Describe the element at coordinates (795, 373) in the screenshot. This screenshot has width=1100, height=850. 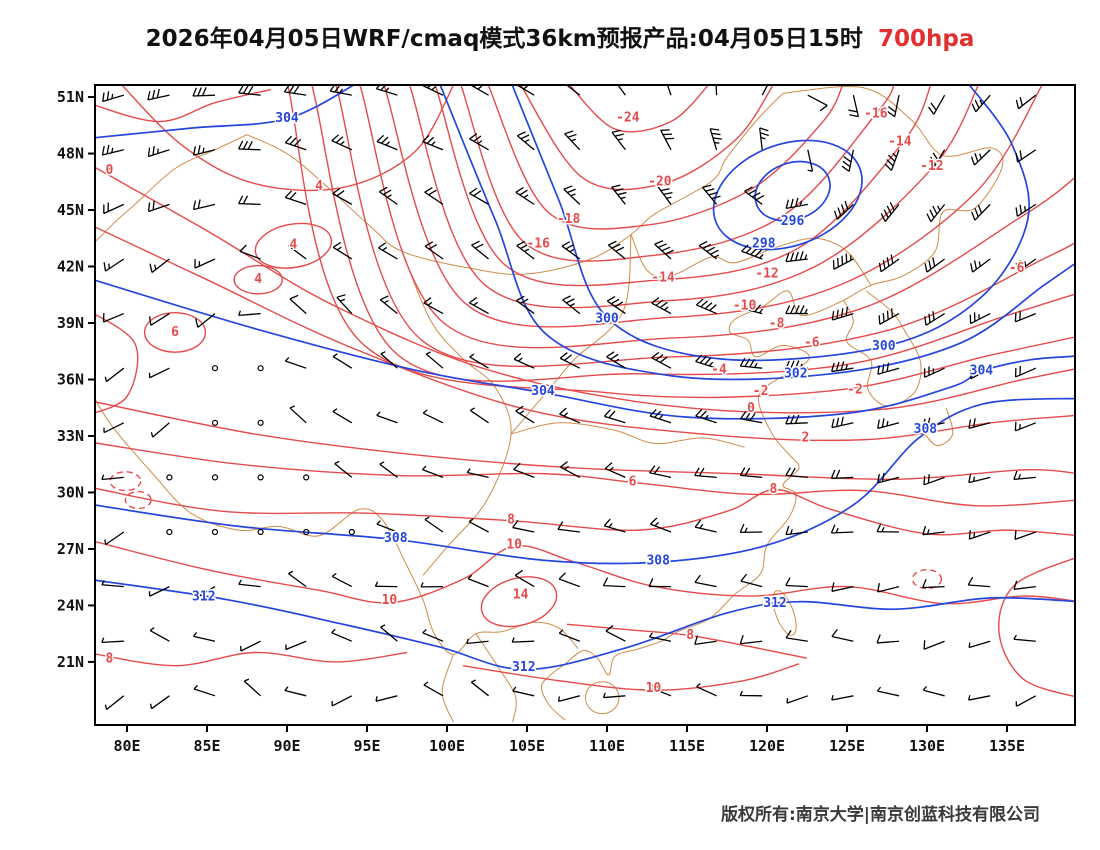
I see `height-contour-label: 302` at that location.